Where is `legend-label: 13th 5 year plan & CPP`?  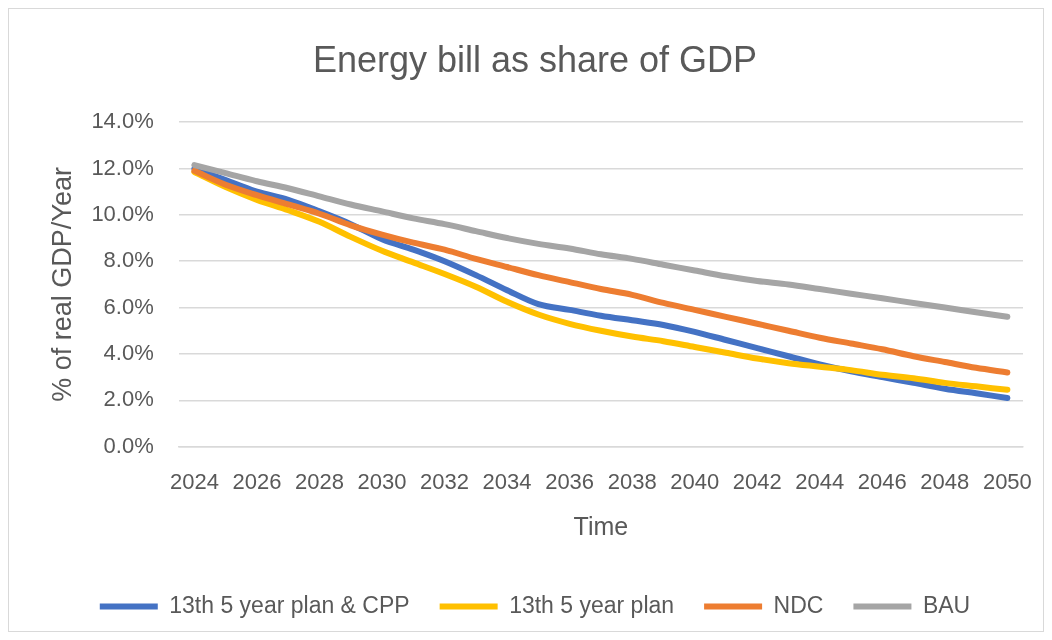 legend-label: 13th 5 year plan & CPP is located at coordinates (289, 604).